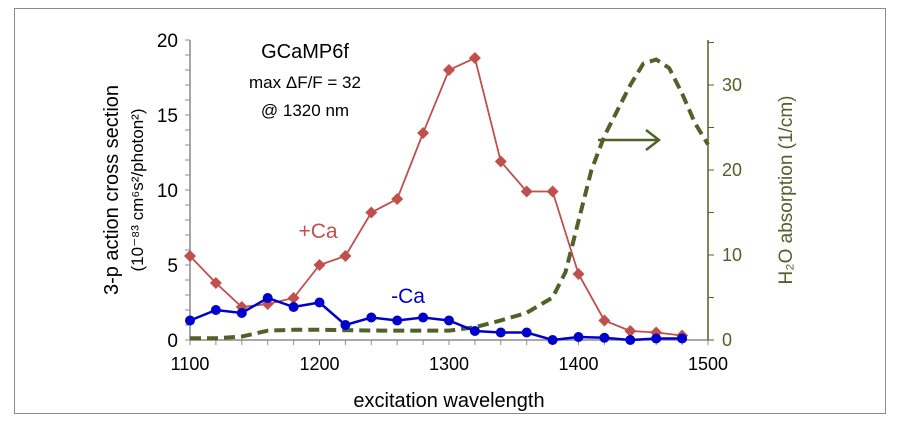  What do you see at coordinates (190, 364) in the screenshot?
I see `x-tick-label: 1100` at bounding box center [190, 364].